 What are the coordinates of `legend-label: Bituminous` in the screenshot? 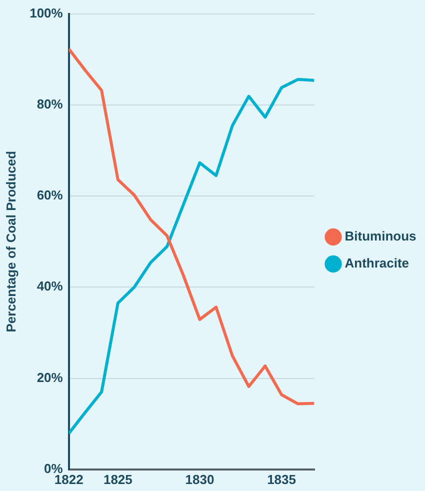 It's located at (380, 236).